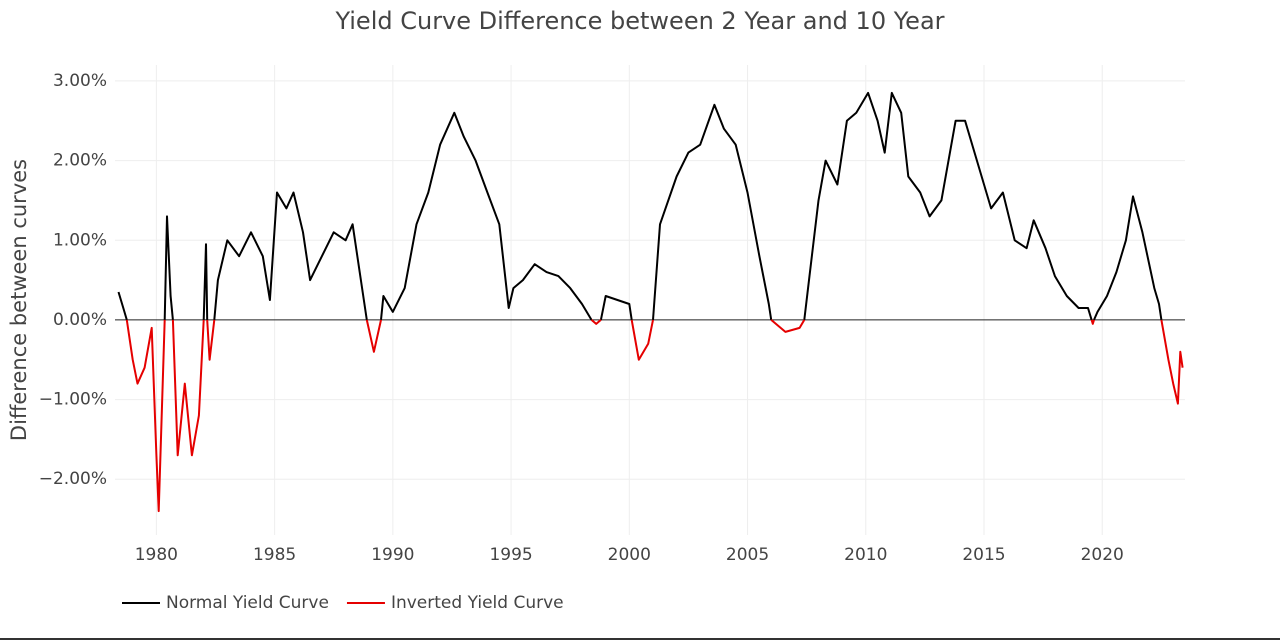 This screenshot has height=641, width=1280. I want to click on legend-label: Inverted Yield Curve, so click(477, 603).